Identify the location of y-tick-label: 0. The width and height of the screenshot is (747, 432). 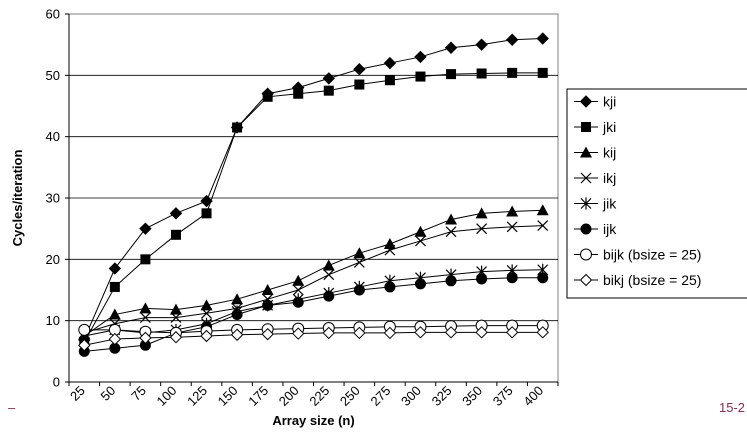
(56, 382).